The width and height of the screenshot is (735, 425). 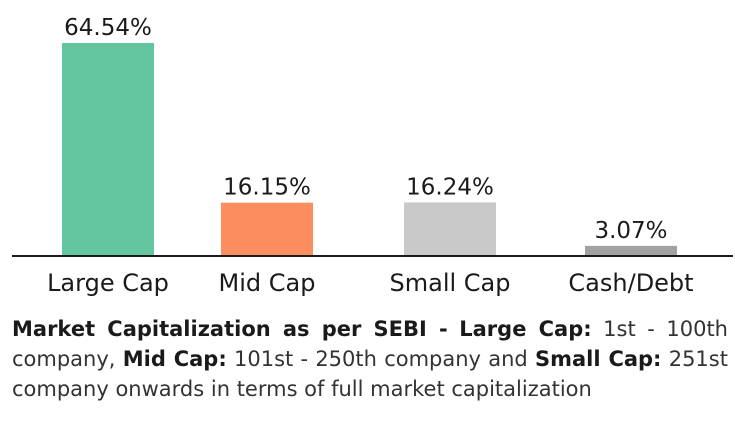 I want to click on footnote-heading: Market Capitalization as per SEBI -, so click(x=230, y=329).